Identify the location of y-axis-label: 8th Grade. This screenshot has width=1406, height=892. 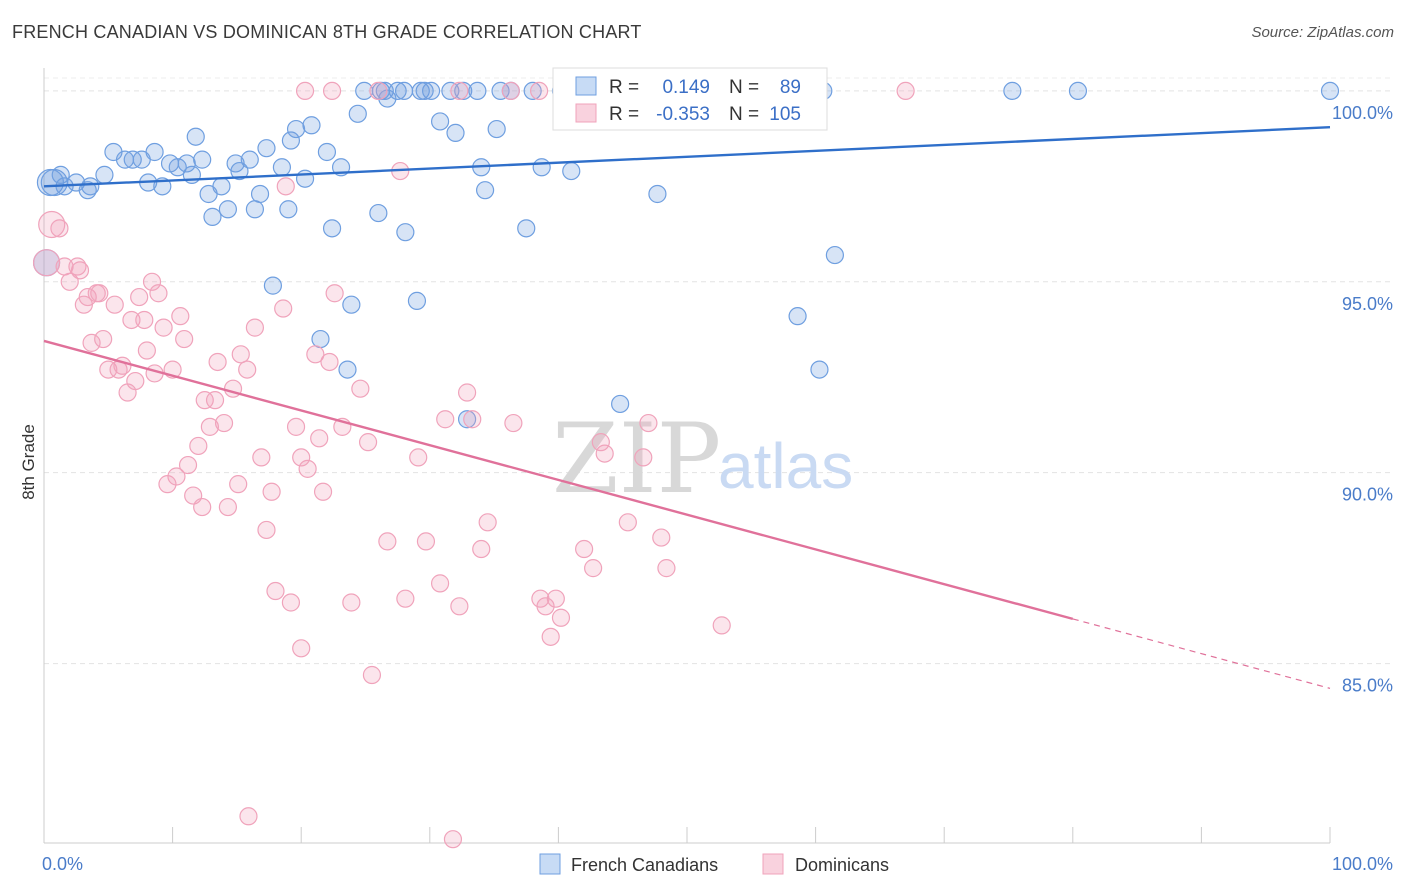
(28, 462).